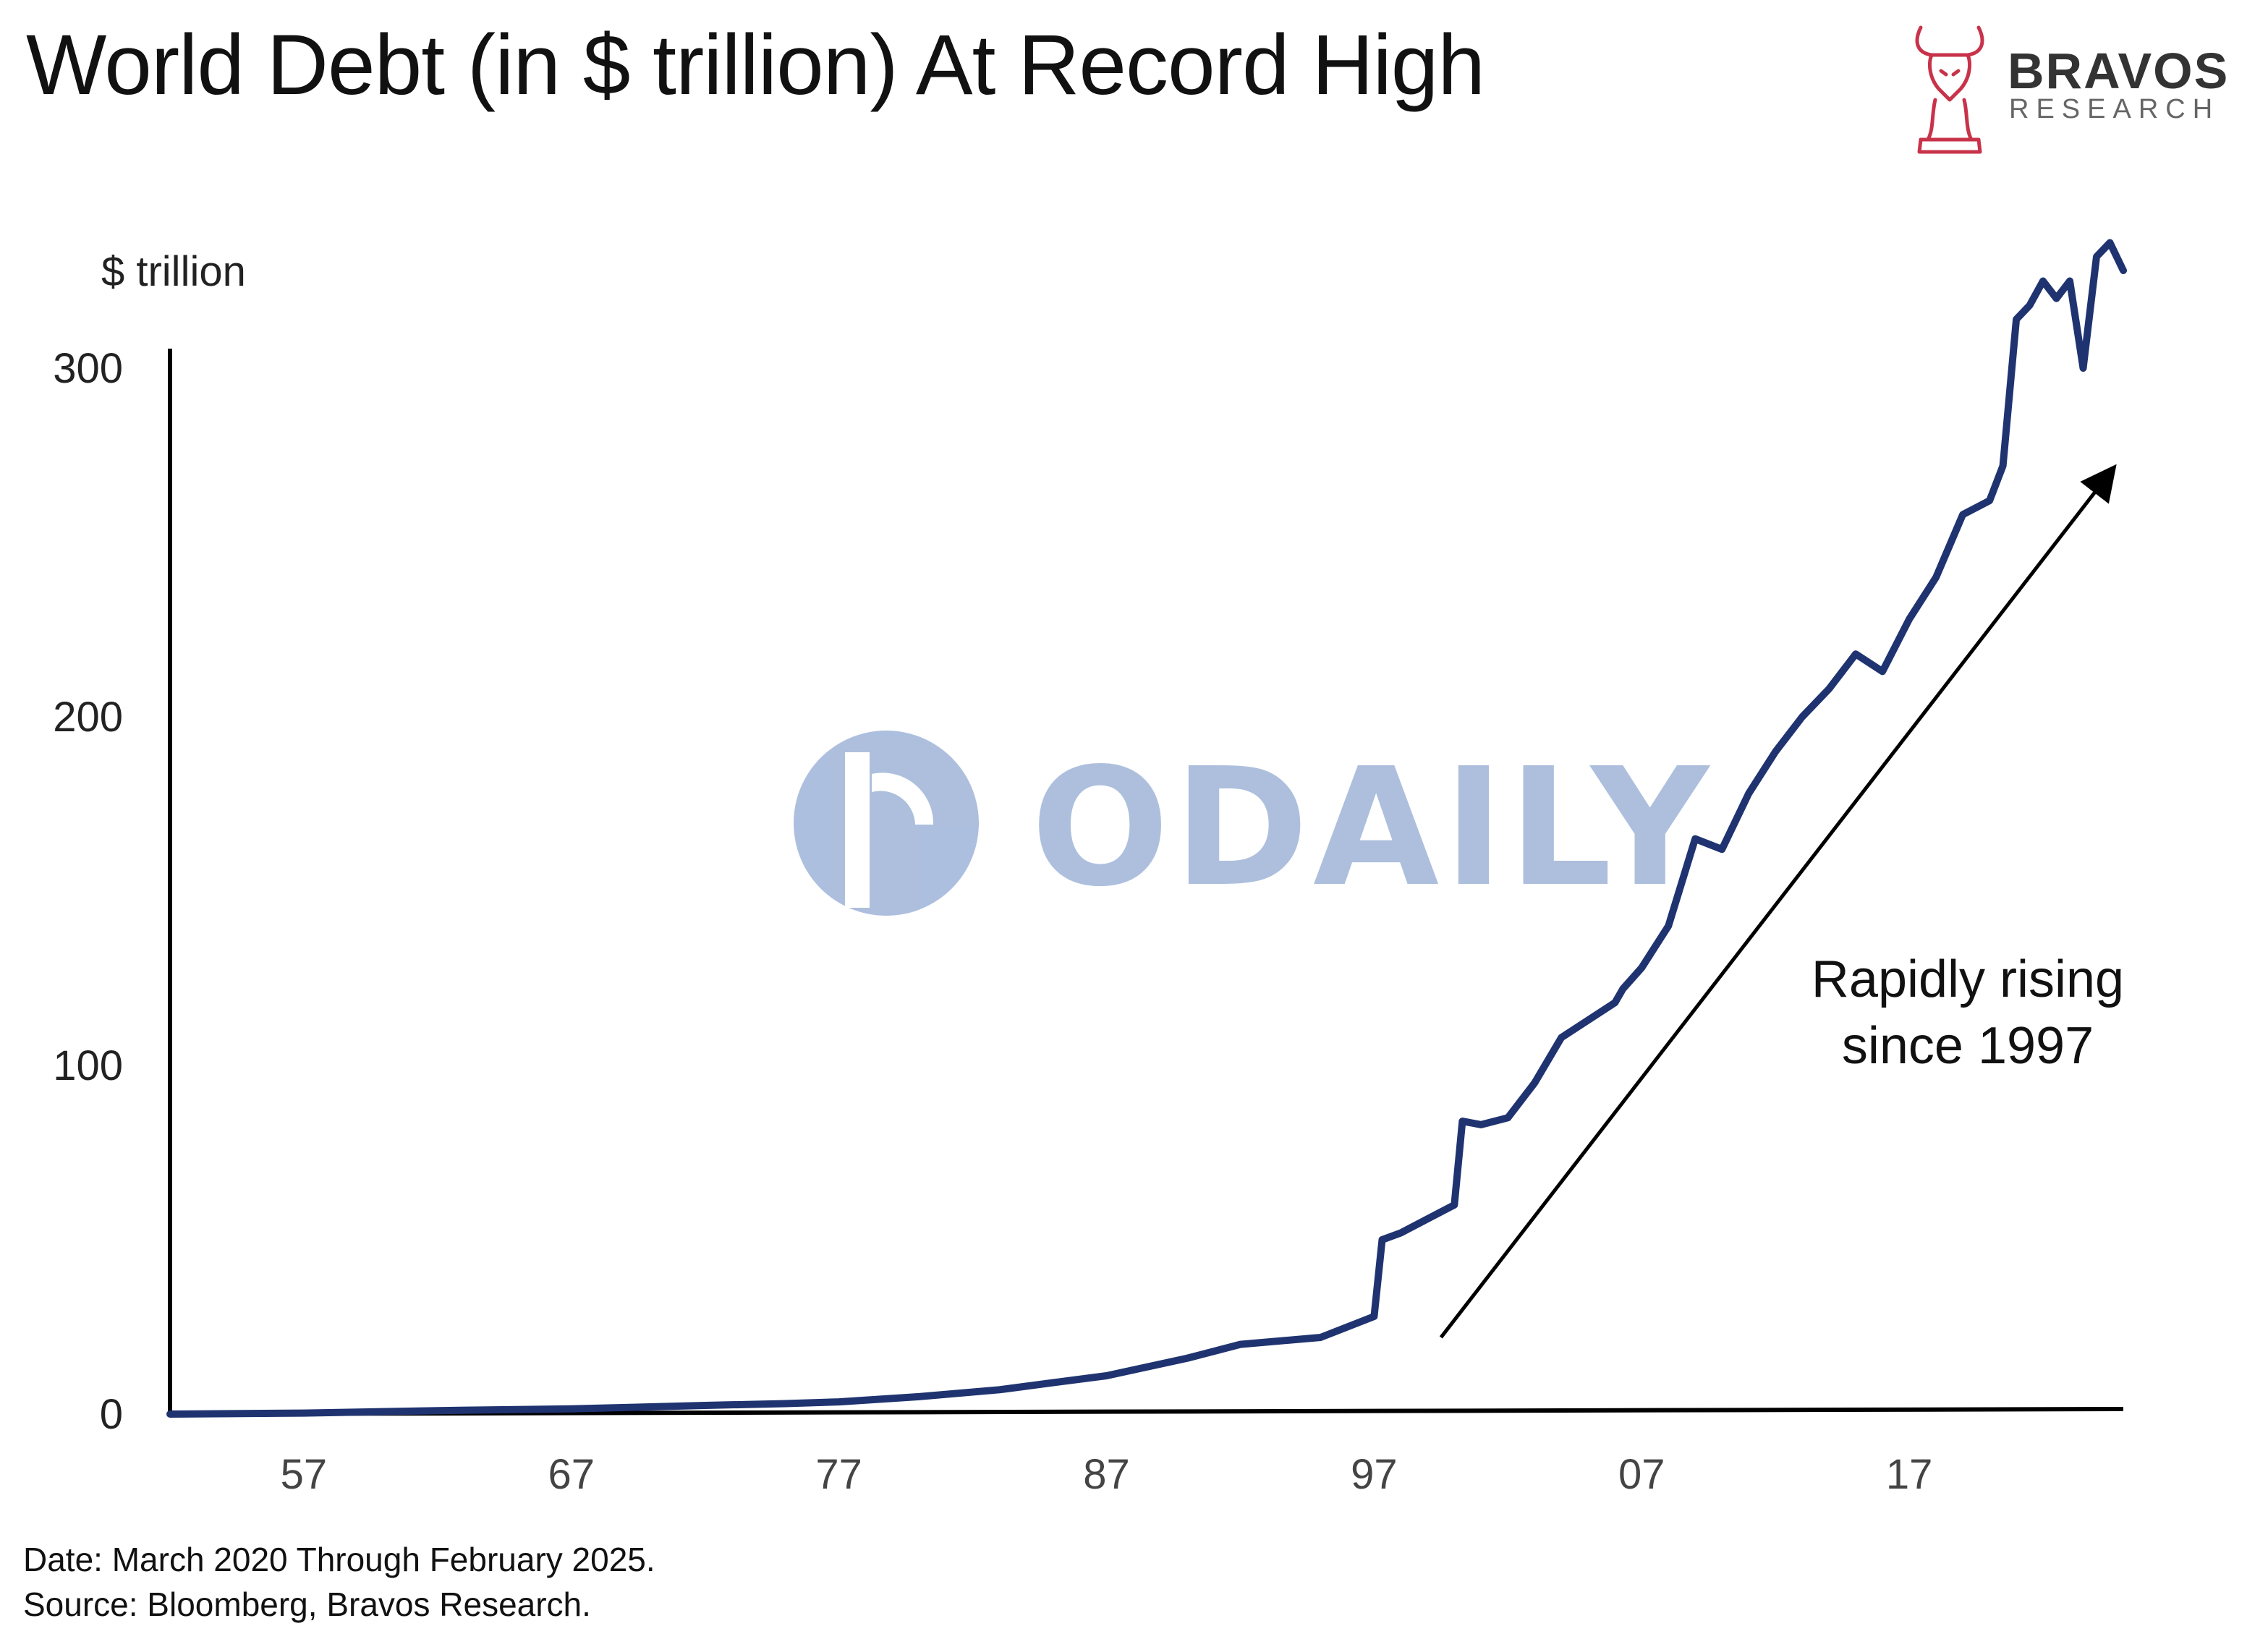 The width and height of the screenshot is (2268, 1647). I want to click on watermark-text: ODAILY, so click(1372, 828).